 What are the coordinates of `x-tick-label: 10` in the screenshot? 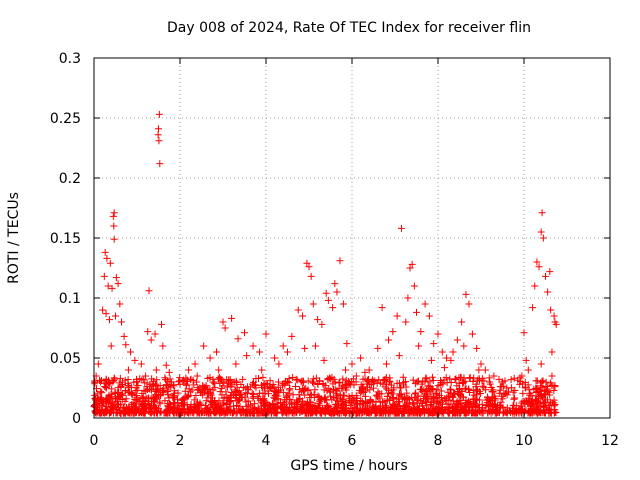 It's located at (524, 441).